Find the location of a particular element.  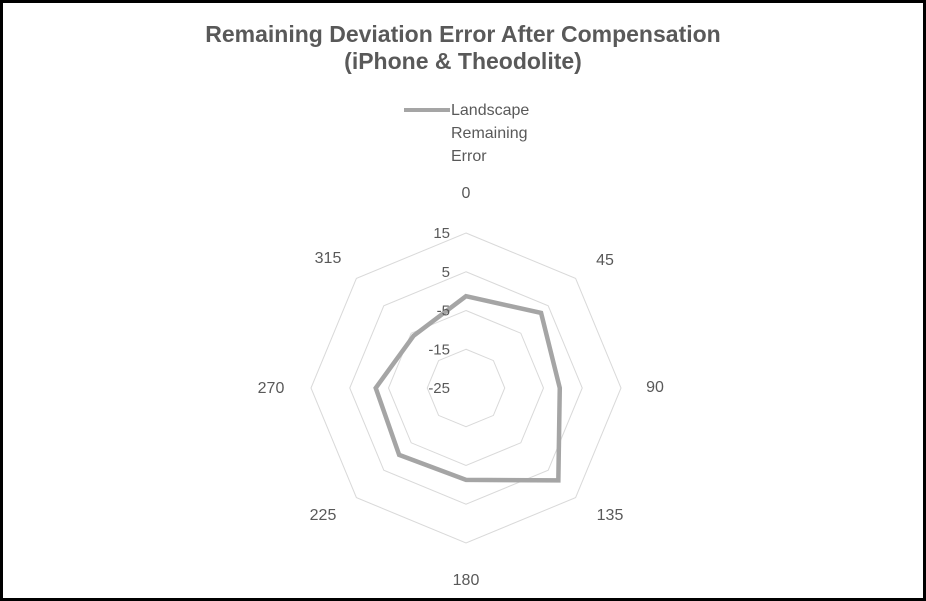

grid-ring is located at coordinates (466, 388).